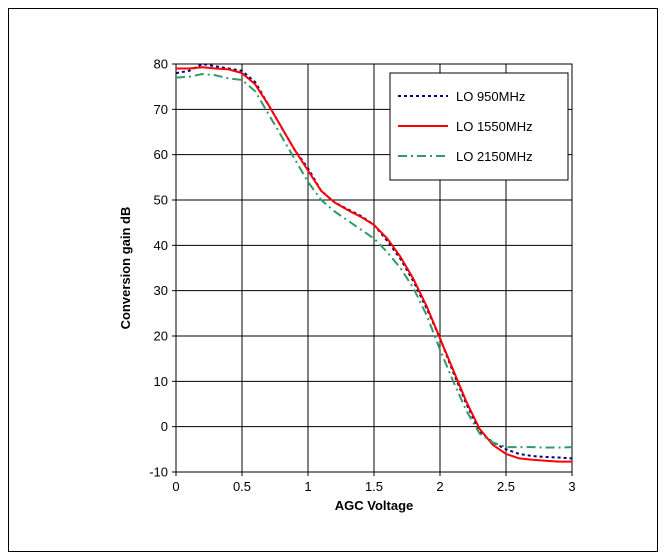 This screenshot has height=560, width=668. What do you see at coordinates (158, 472) in the screenshot?
I see `y-tick-label: -10` at bounding box center [158, 472].